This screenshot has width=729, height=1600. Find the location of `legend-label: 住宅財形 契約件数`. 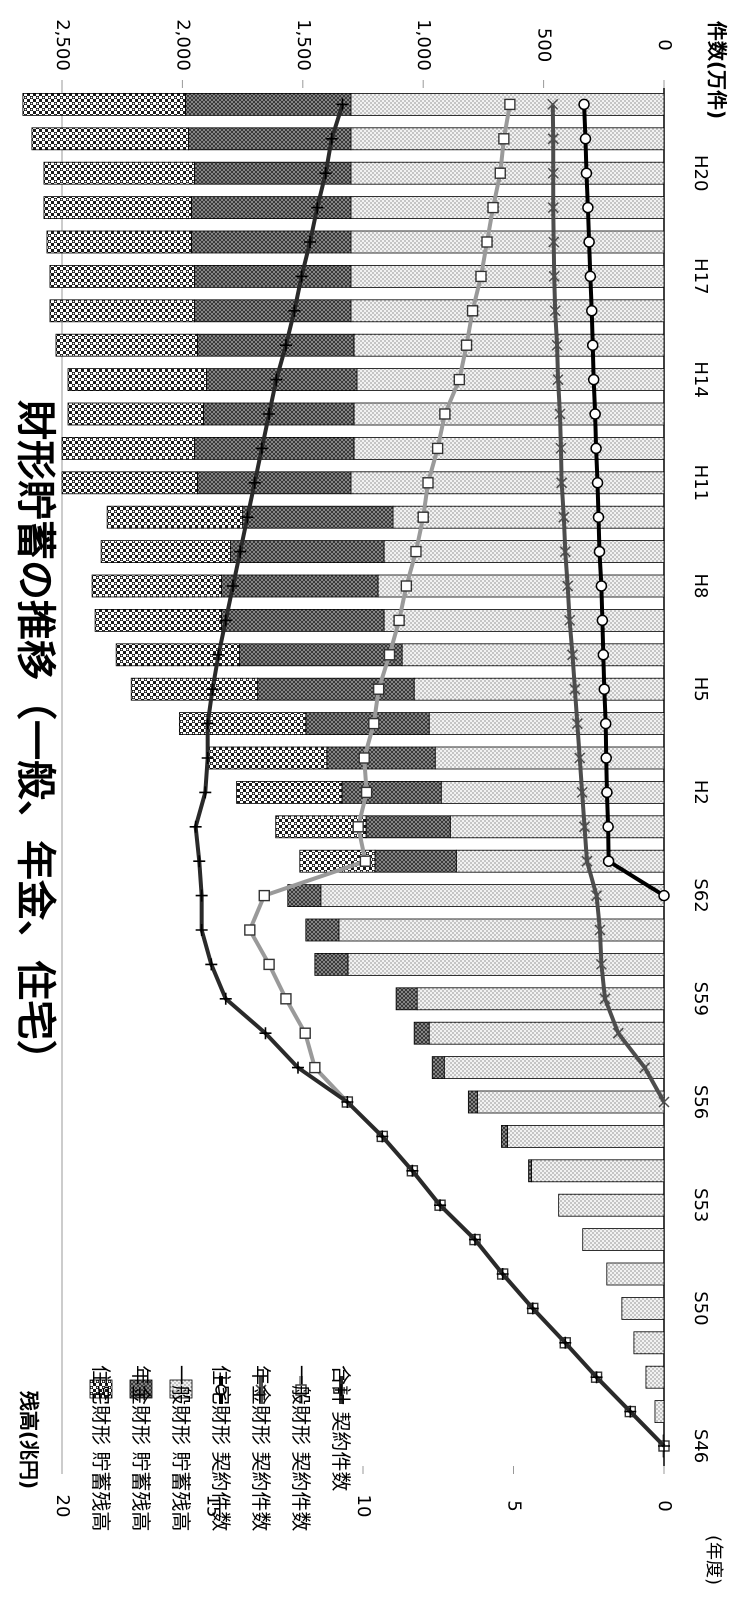

legend-label: 住宅財形 契約件数 is located at coordinates (221, 1448).